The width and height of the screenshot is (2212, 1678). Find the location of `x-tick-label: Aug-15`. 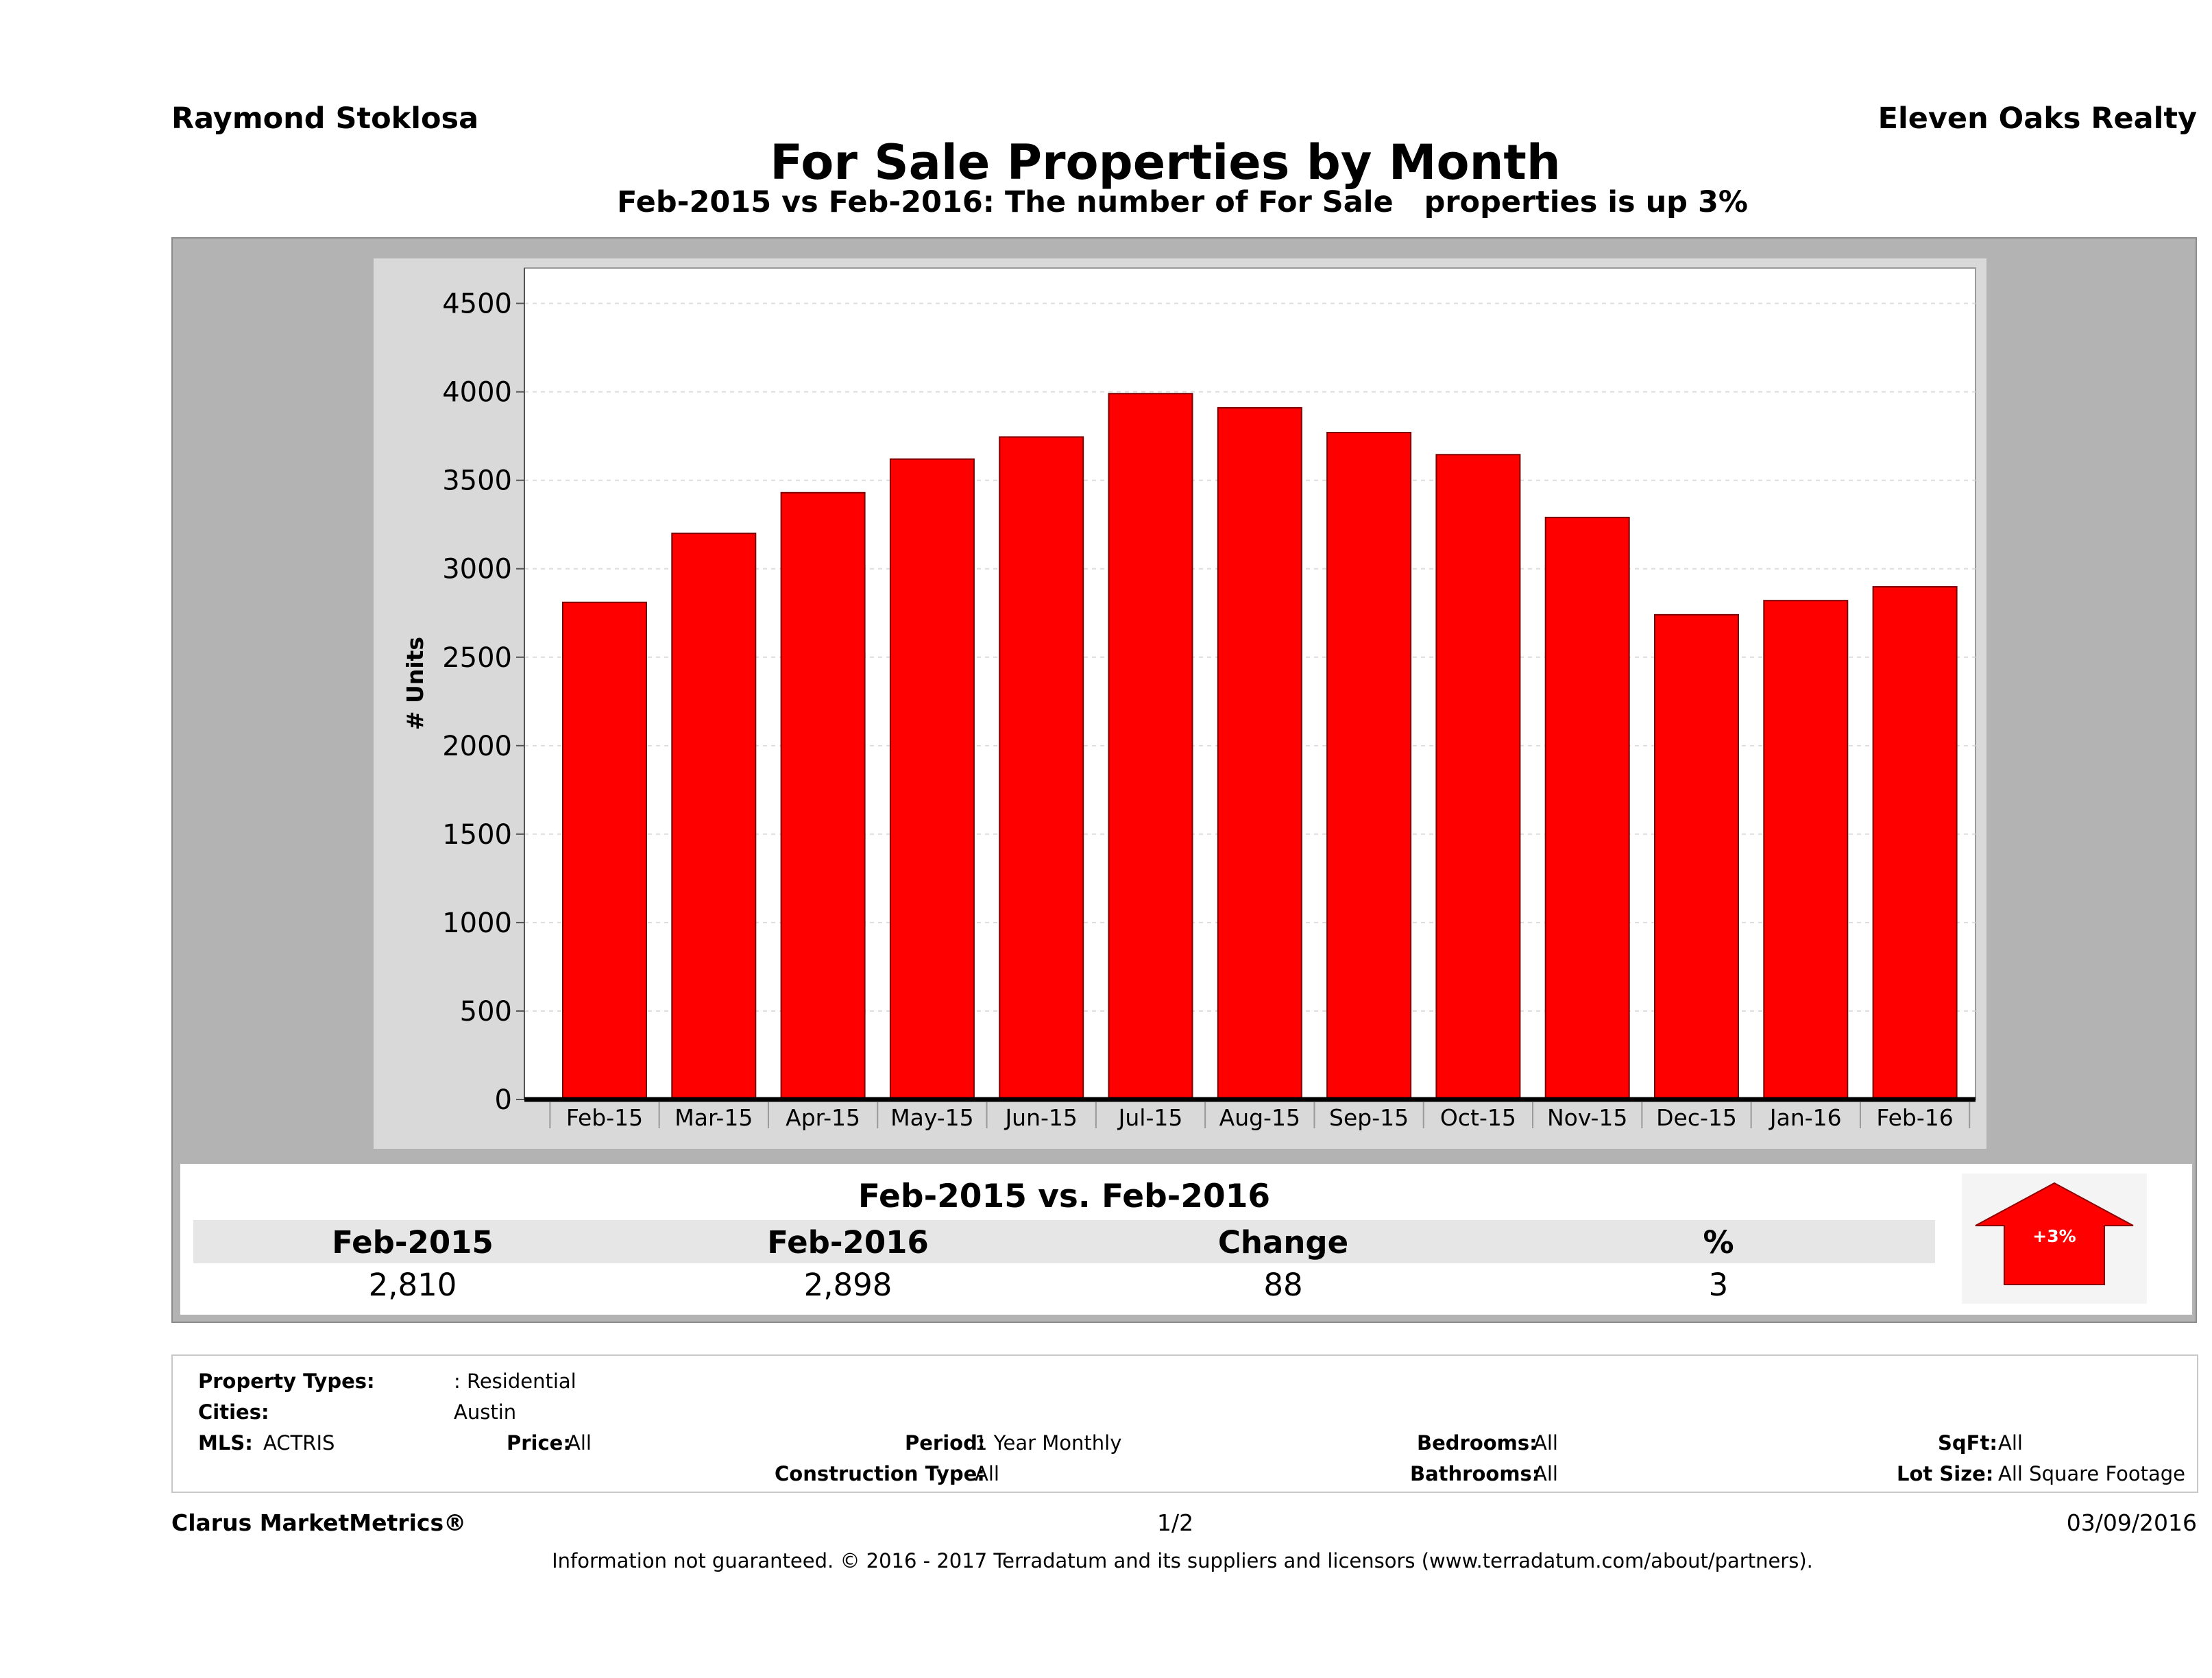

x-tick-label: Aug-15 is located at coordinates (1259, 1117).